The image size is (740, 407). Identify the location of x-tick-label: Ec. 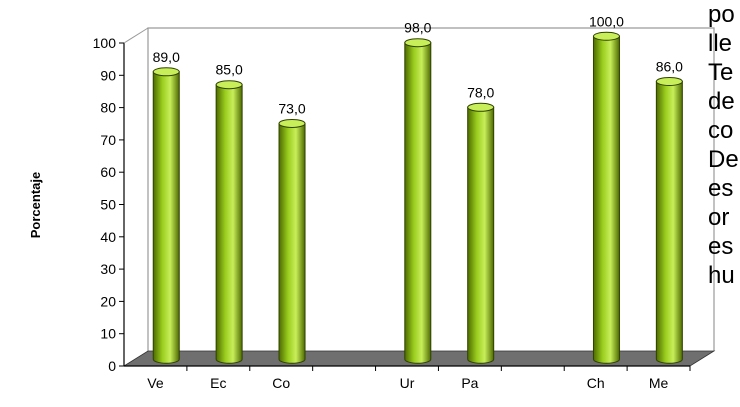
(218, 383).